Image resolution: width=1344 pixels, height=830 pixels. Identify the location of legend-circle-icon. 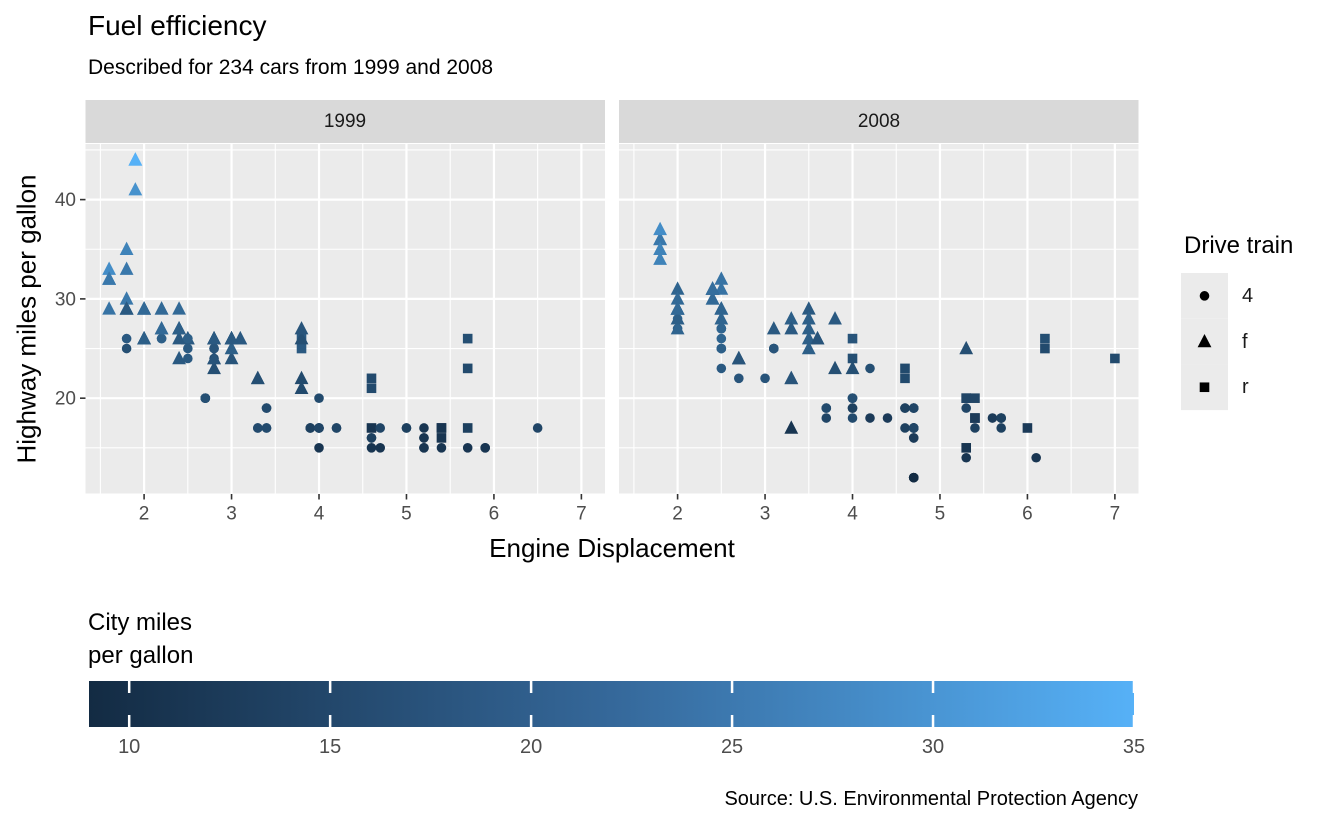
(1204, 296).